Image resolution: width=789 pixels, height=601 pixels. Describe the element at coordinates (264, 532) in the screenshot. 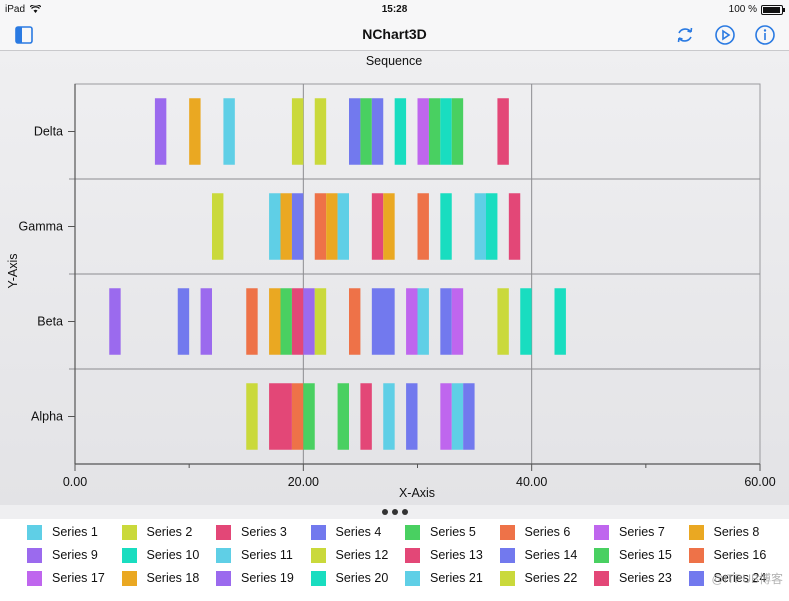

I see `legend-label: Series 3` at that location.